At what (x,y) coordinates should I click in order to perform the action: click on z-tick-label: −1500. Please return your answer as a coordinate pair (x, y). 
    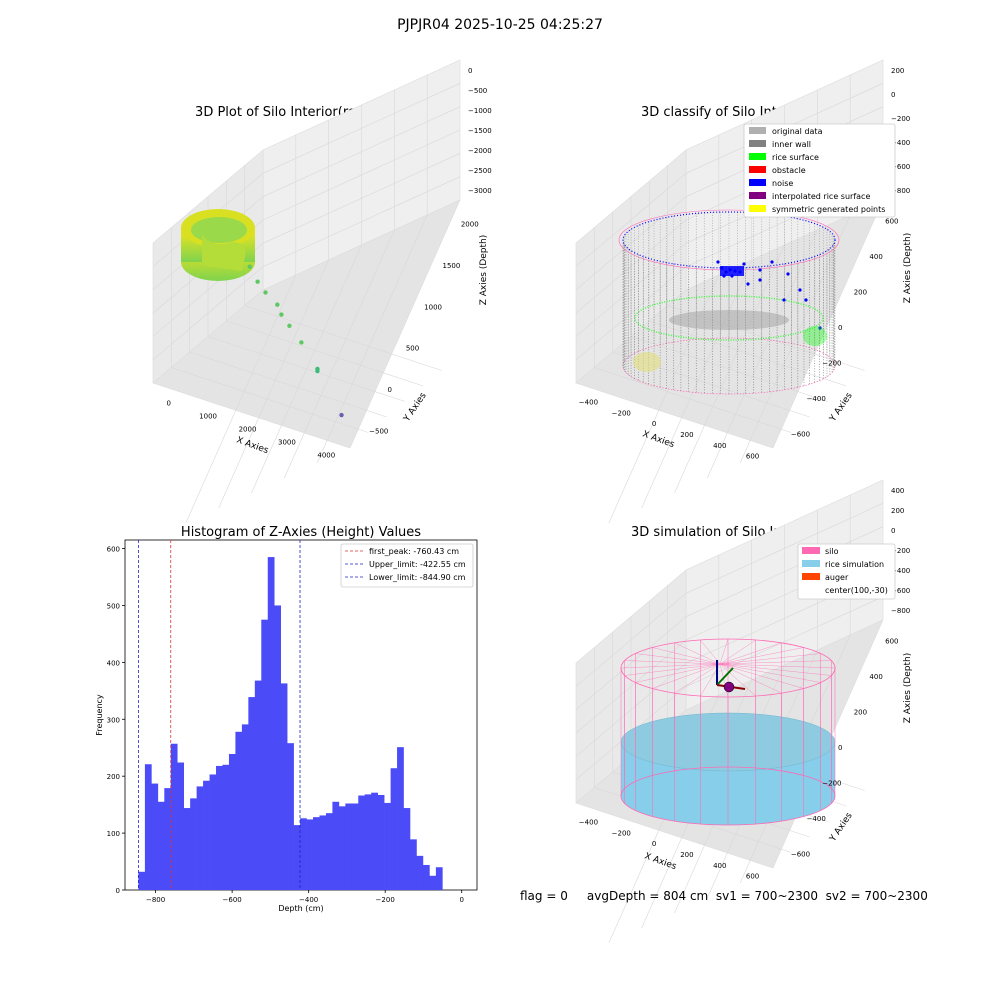
    Looking at the image, I should click on (480, 131).